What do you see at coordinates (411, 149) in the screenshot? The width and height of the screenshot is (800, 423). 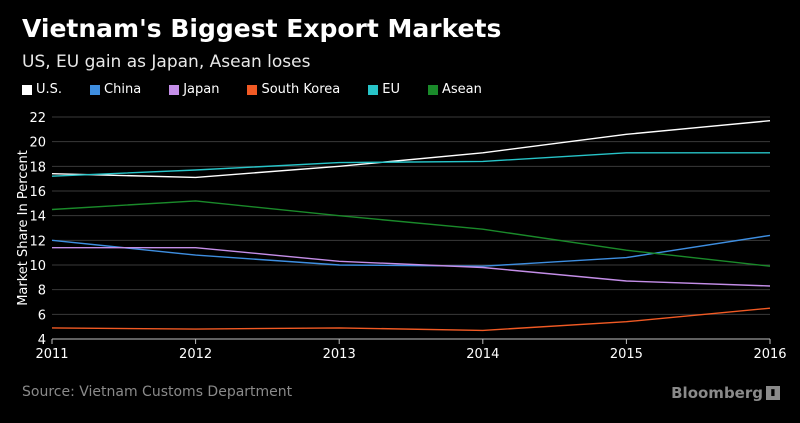 I see `series-line-u-s-` at bounding box center [411, 149].